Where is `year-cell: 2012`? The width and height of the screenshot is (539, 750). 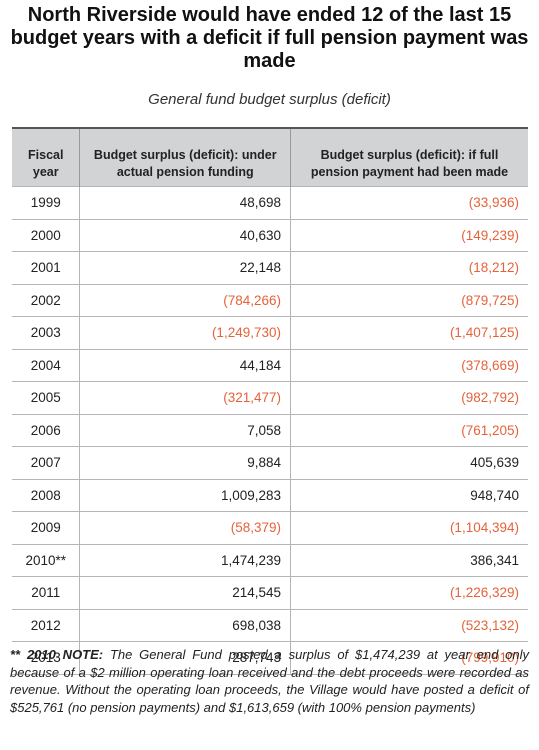
year-cell: 2012 is located at coordinates (46, 625).